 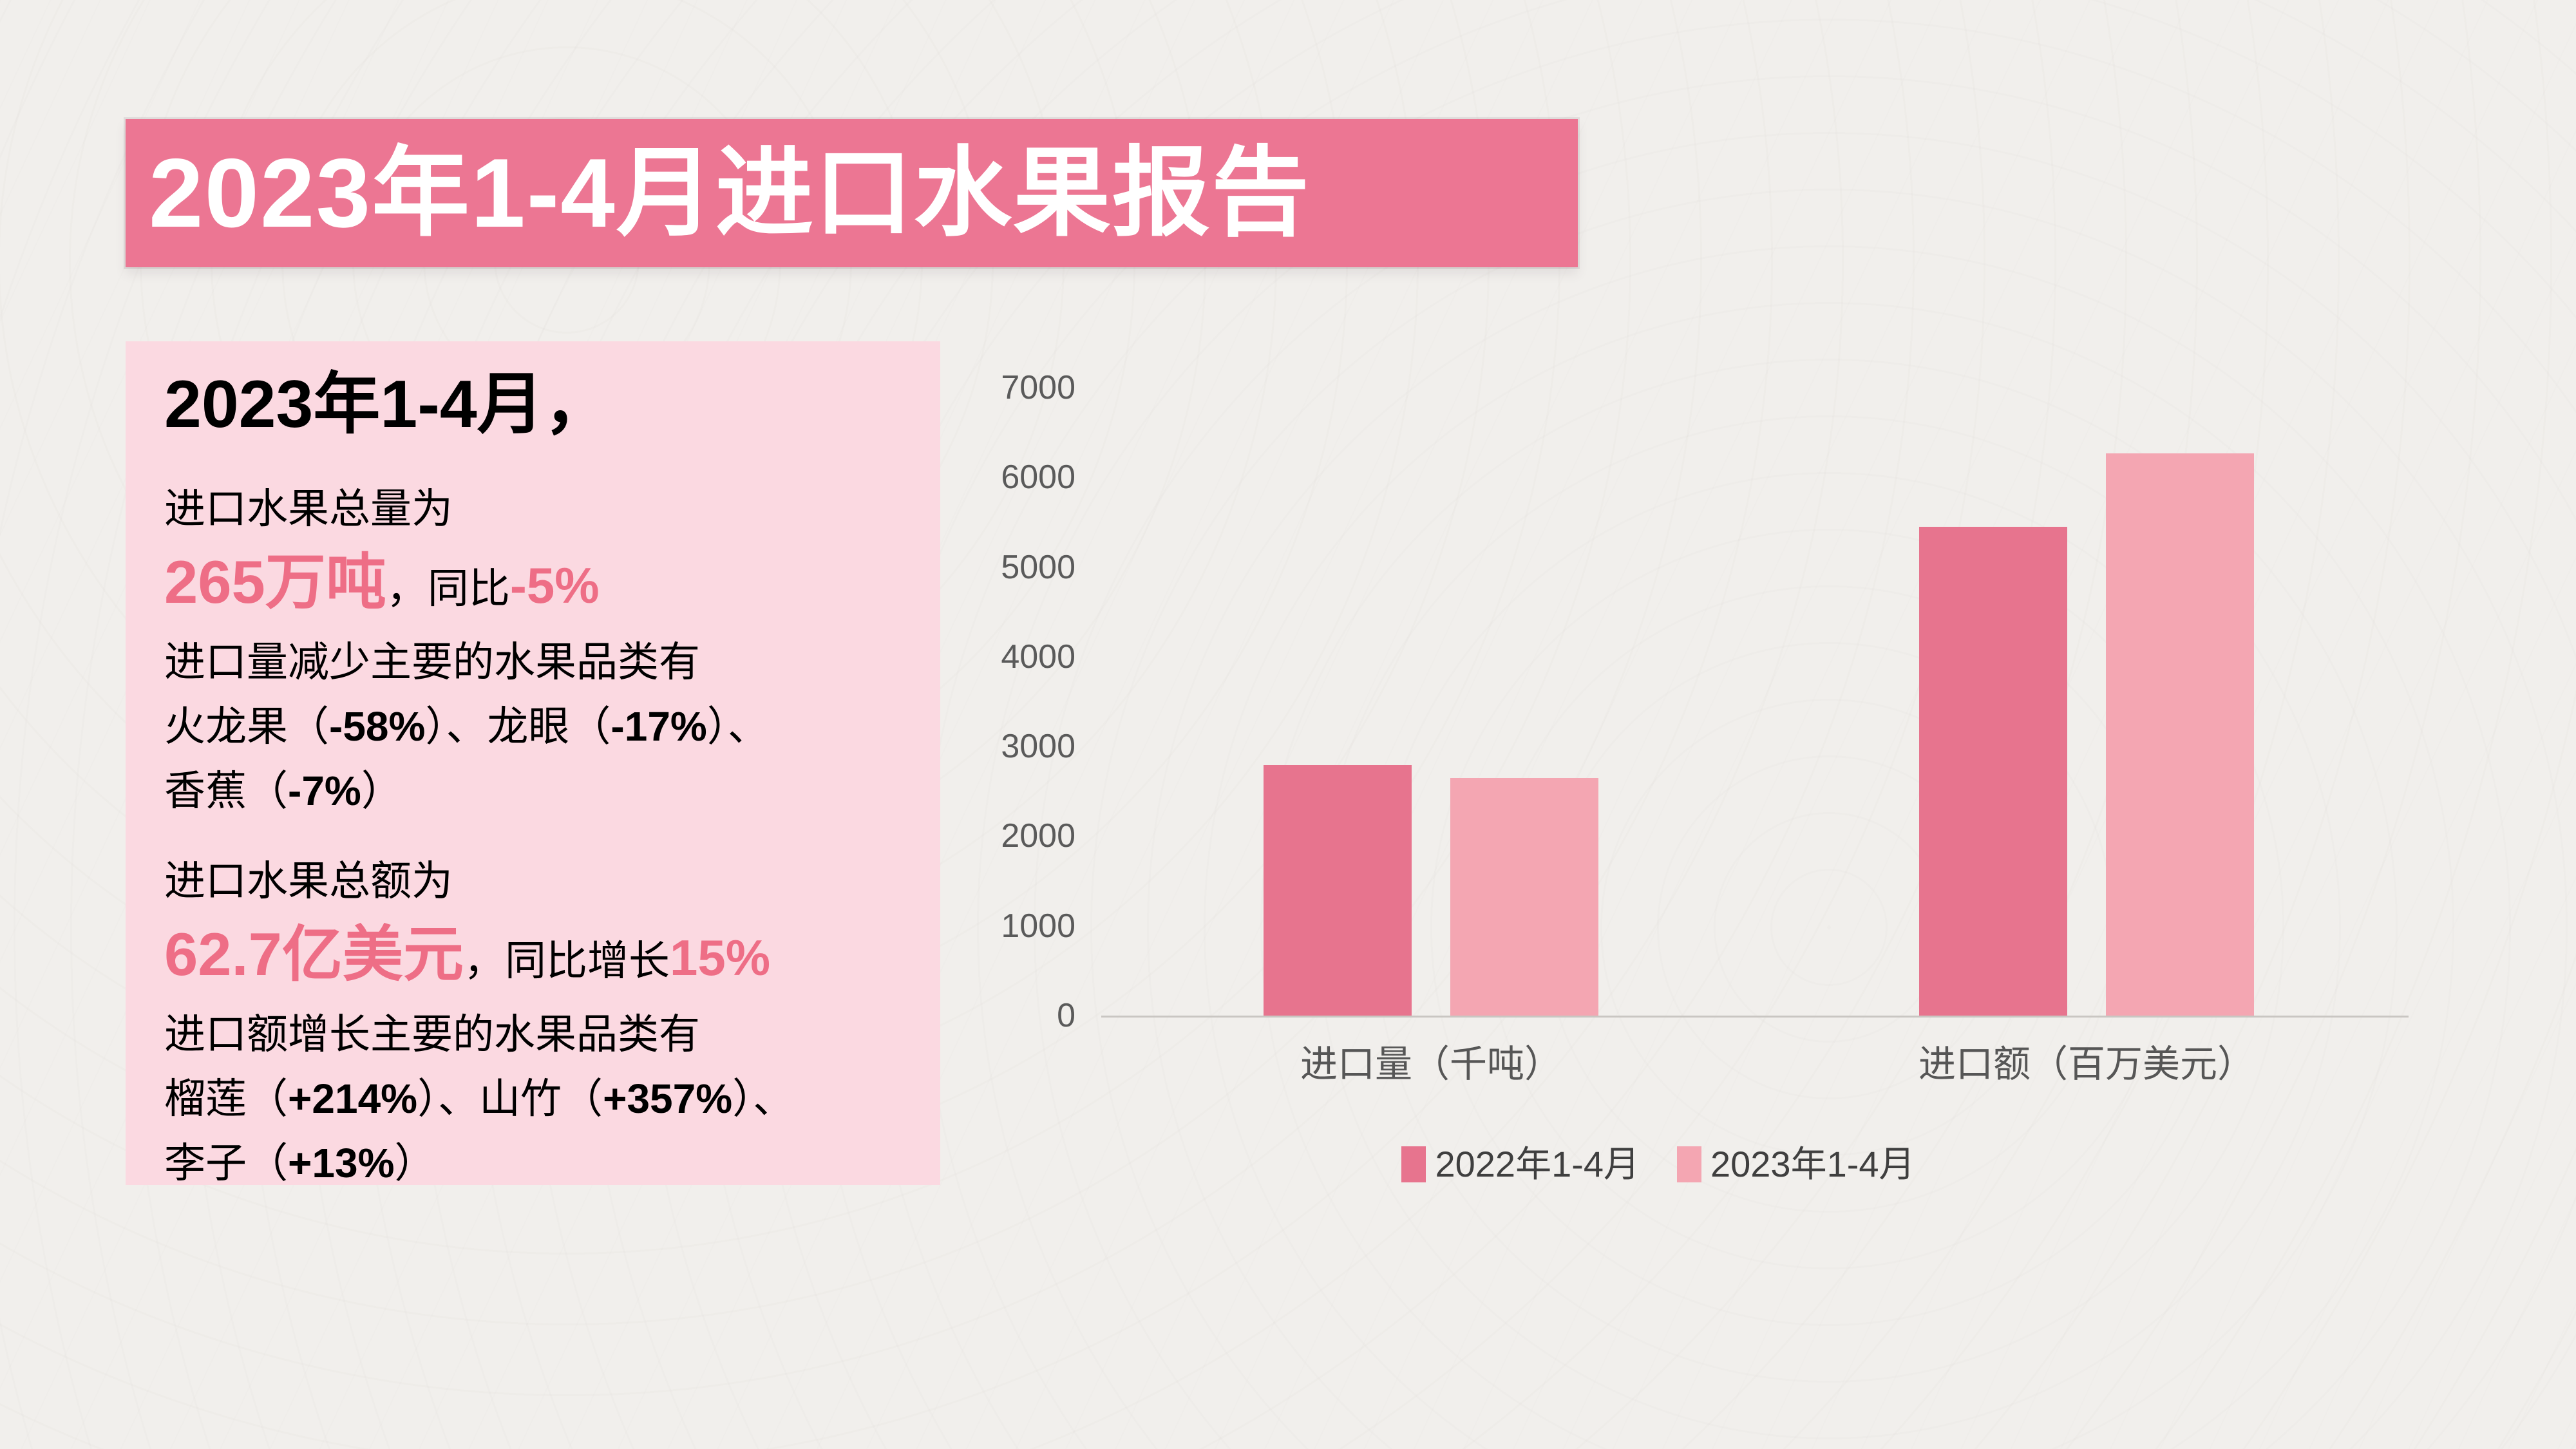 I want to click on text-line: 火龙果（-58%）、龙眼（-17%）、, so click(x=539, y=726).